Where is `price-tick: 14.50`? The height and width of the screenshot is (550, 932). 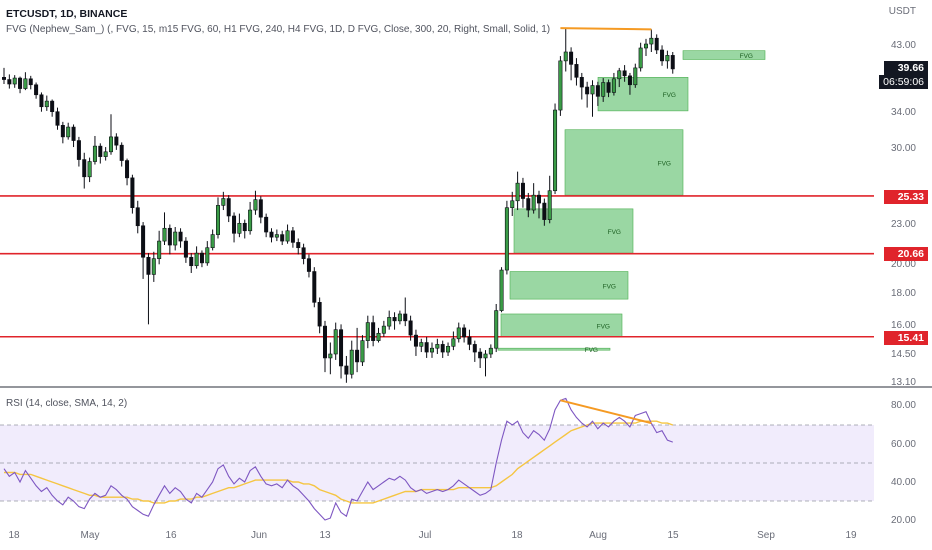
price-tick: 14.50 is located at coordinates (903, 354).